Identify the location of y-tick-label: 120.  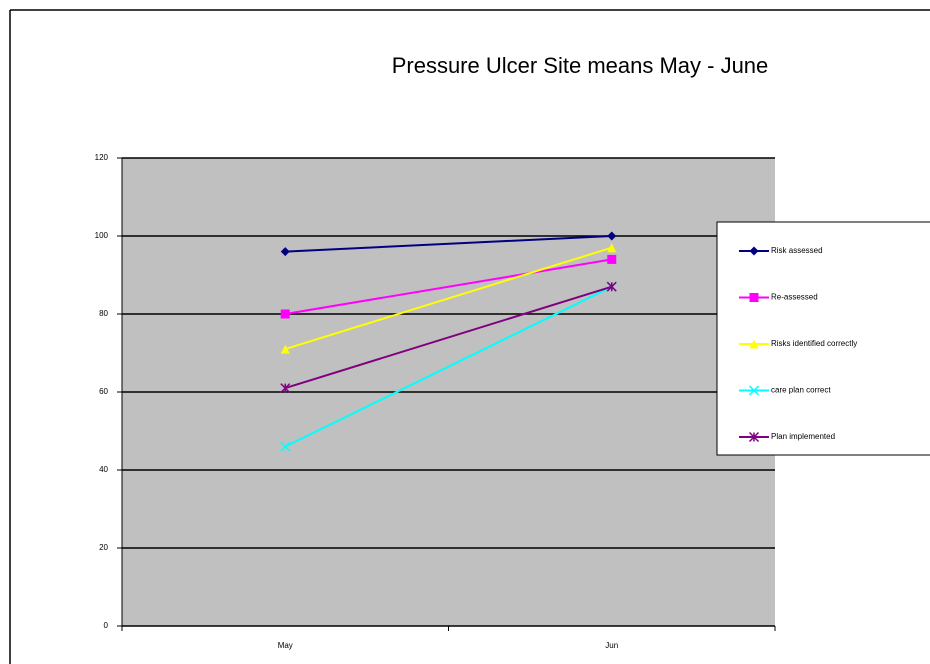
(102, 157).